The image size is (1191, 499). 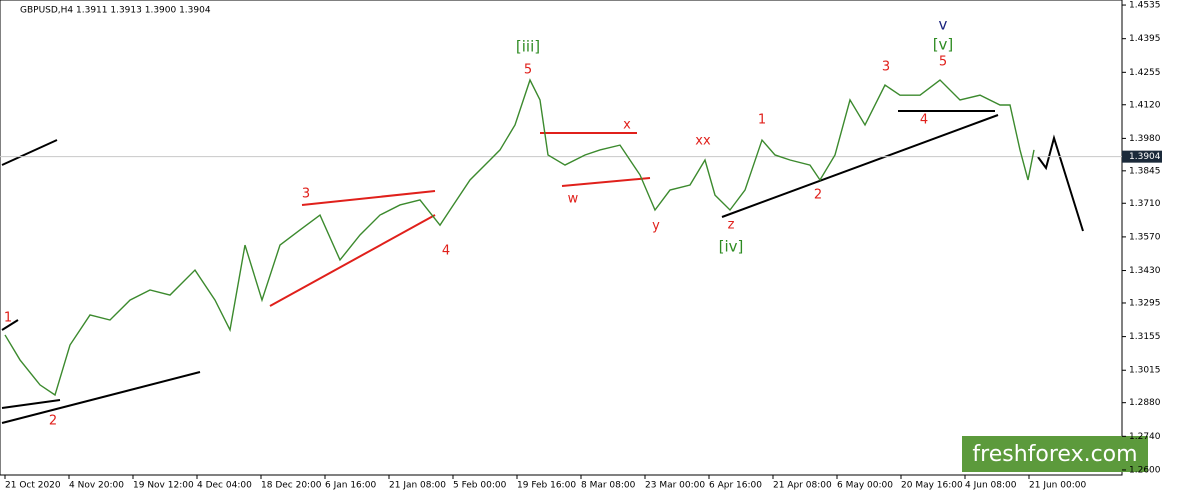 I want to click on wave-label: [iv], so click(x=731, y=246).